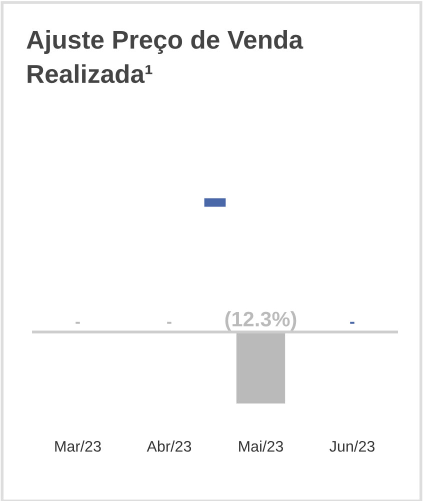 The width and height of the screenshot is (423, 501). I want to click on data-label: (12.3%), so click(260, 321).